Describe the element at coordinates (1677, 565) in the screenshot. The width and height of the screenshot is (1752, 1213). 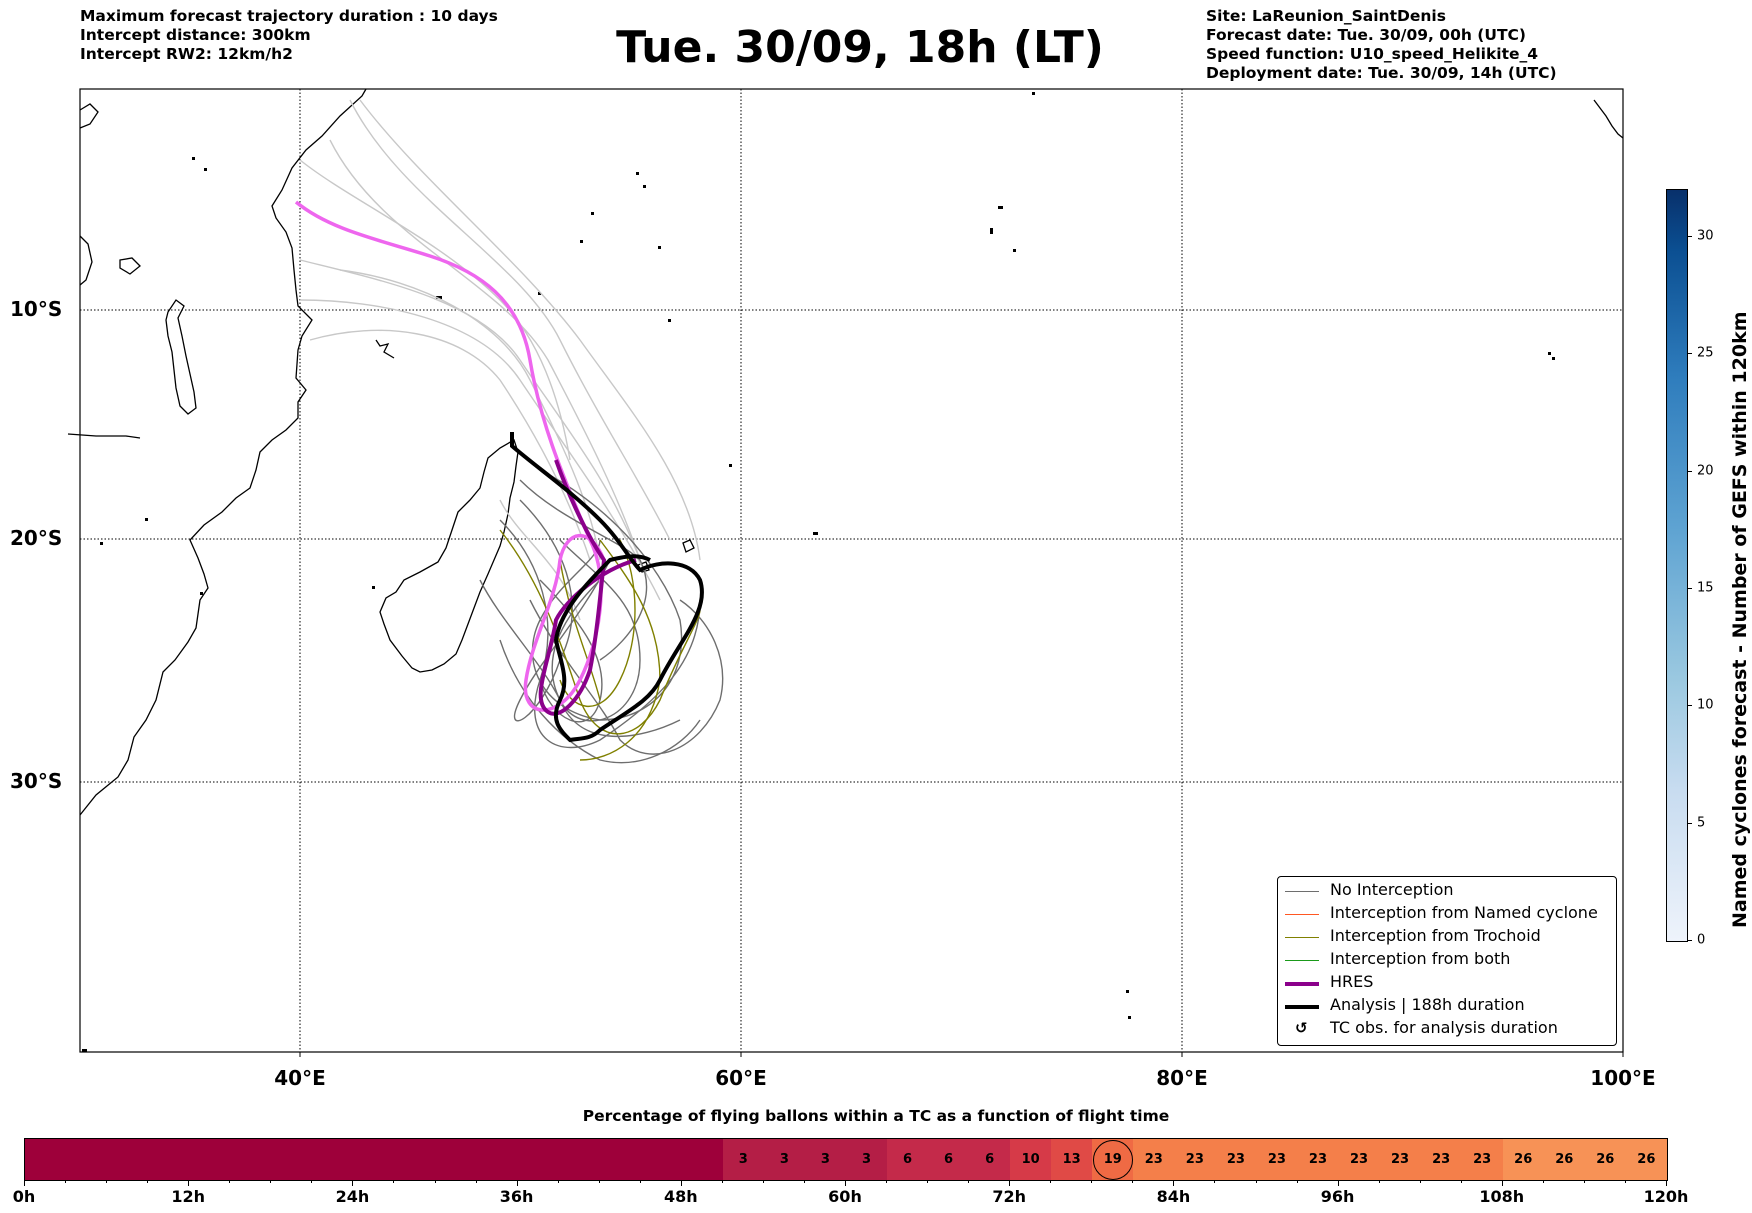
I see `colorbar` at that location.